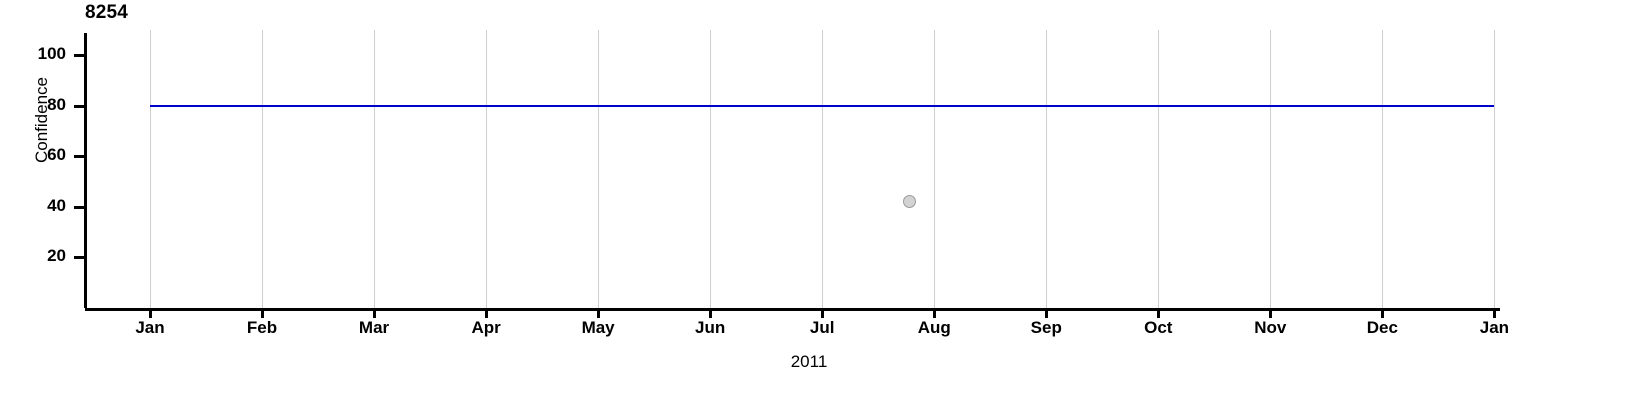 This screenshot has height=400, width=1650. What do you see at coordinates (85, 170) in the screenshot?
I see `y-axis-line` at bounding box center [85, 170].